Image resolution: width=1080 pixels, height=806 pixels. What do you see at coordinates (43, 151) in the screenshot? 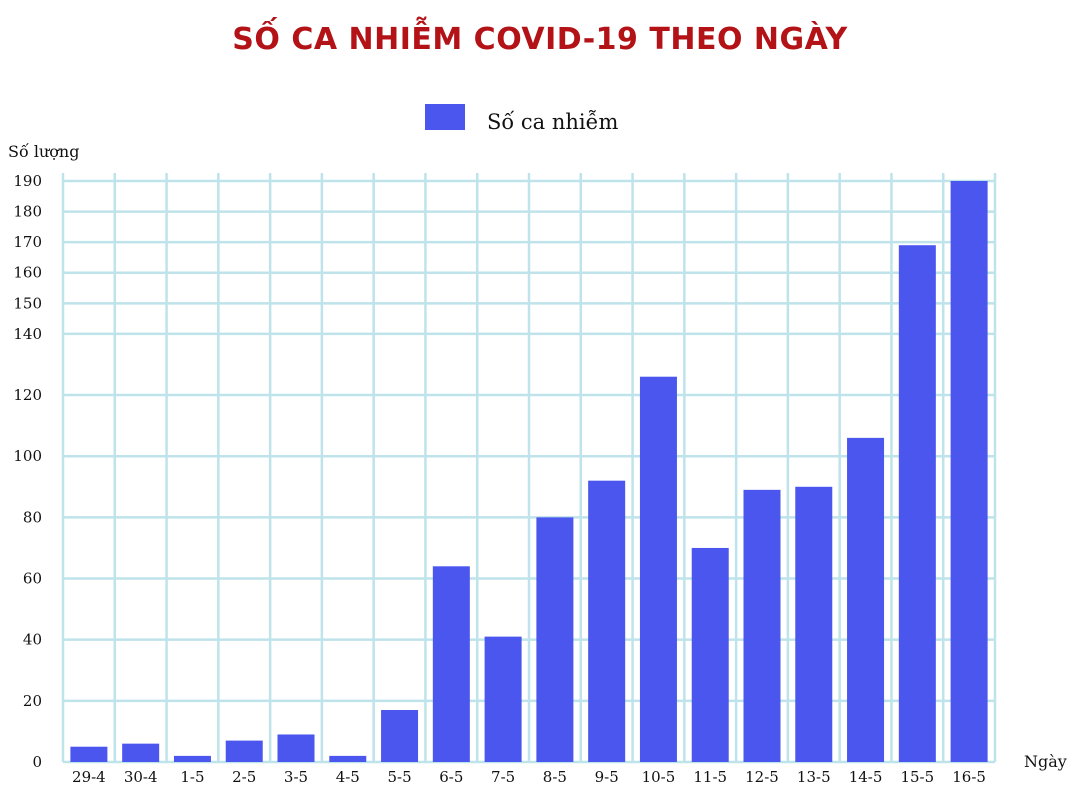
I see `y-axis-title: Số lượng` at bounding box center [43, 151].